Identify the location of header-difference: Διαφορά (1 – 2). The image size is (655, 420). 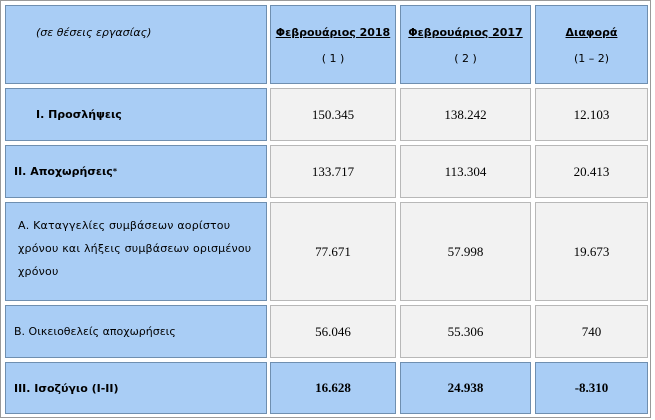
(591, 44).